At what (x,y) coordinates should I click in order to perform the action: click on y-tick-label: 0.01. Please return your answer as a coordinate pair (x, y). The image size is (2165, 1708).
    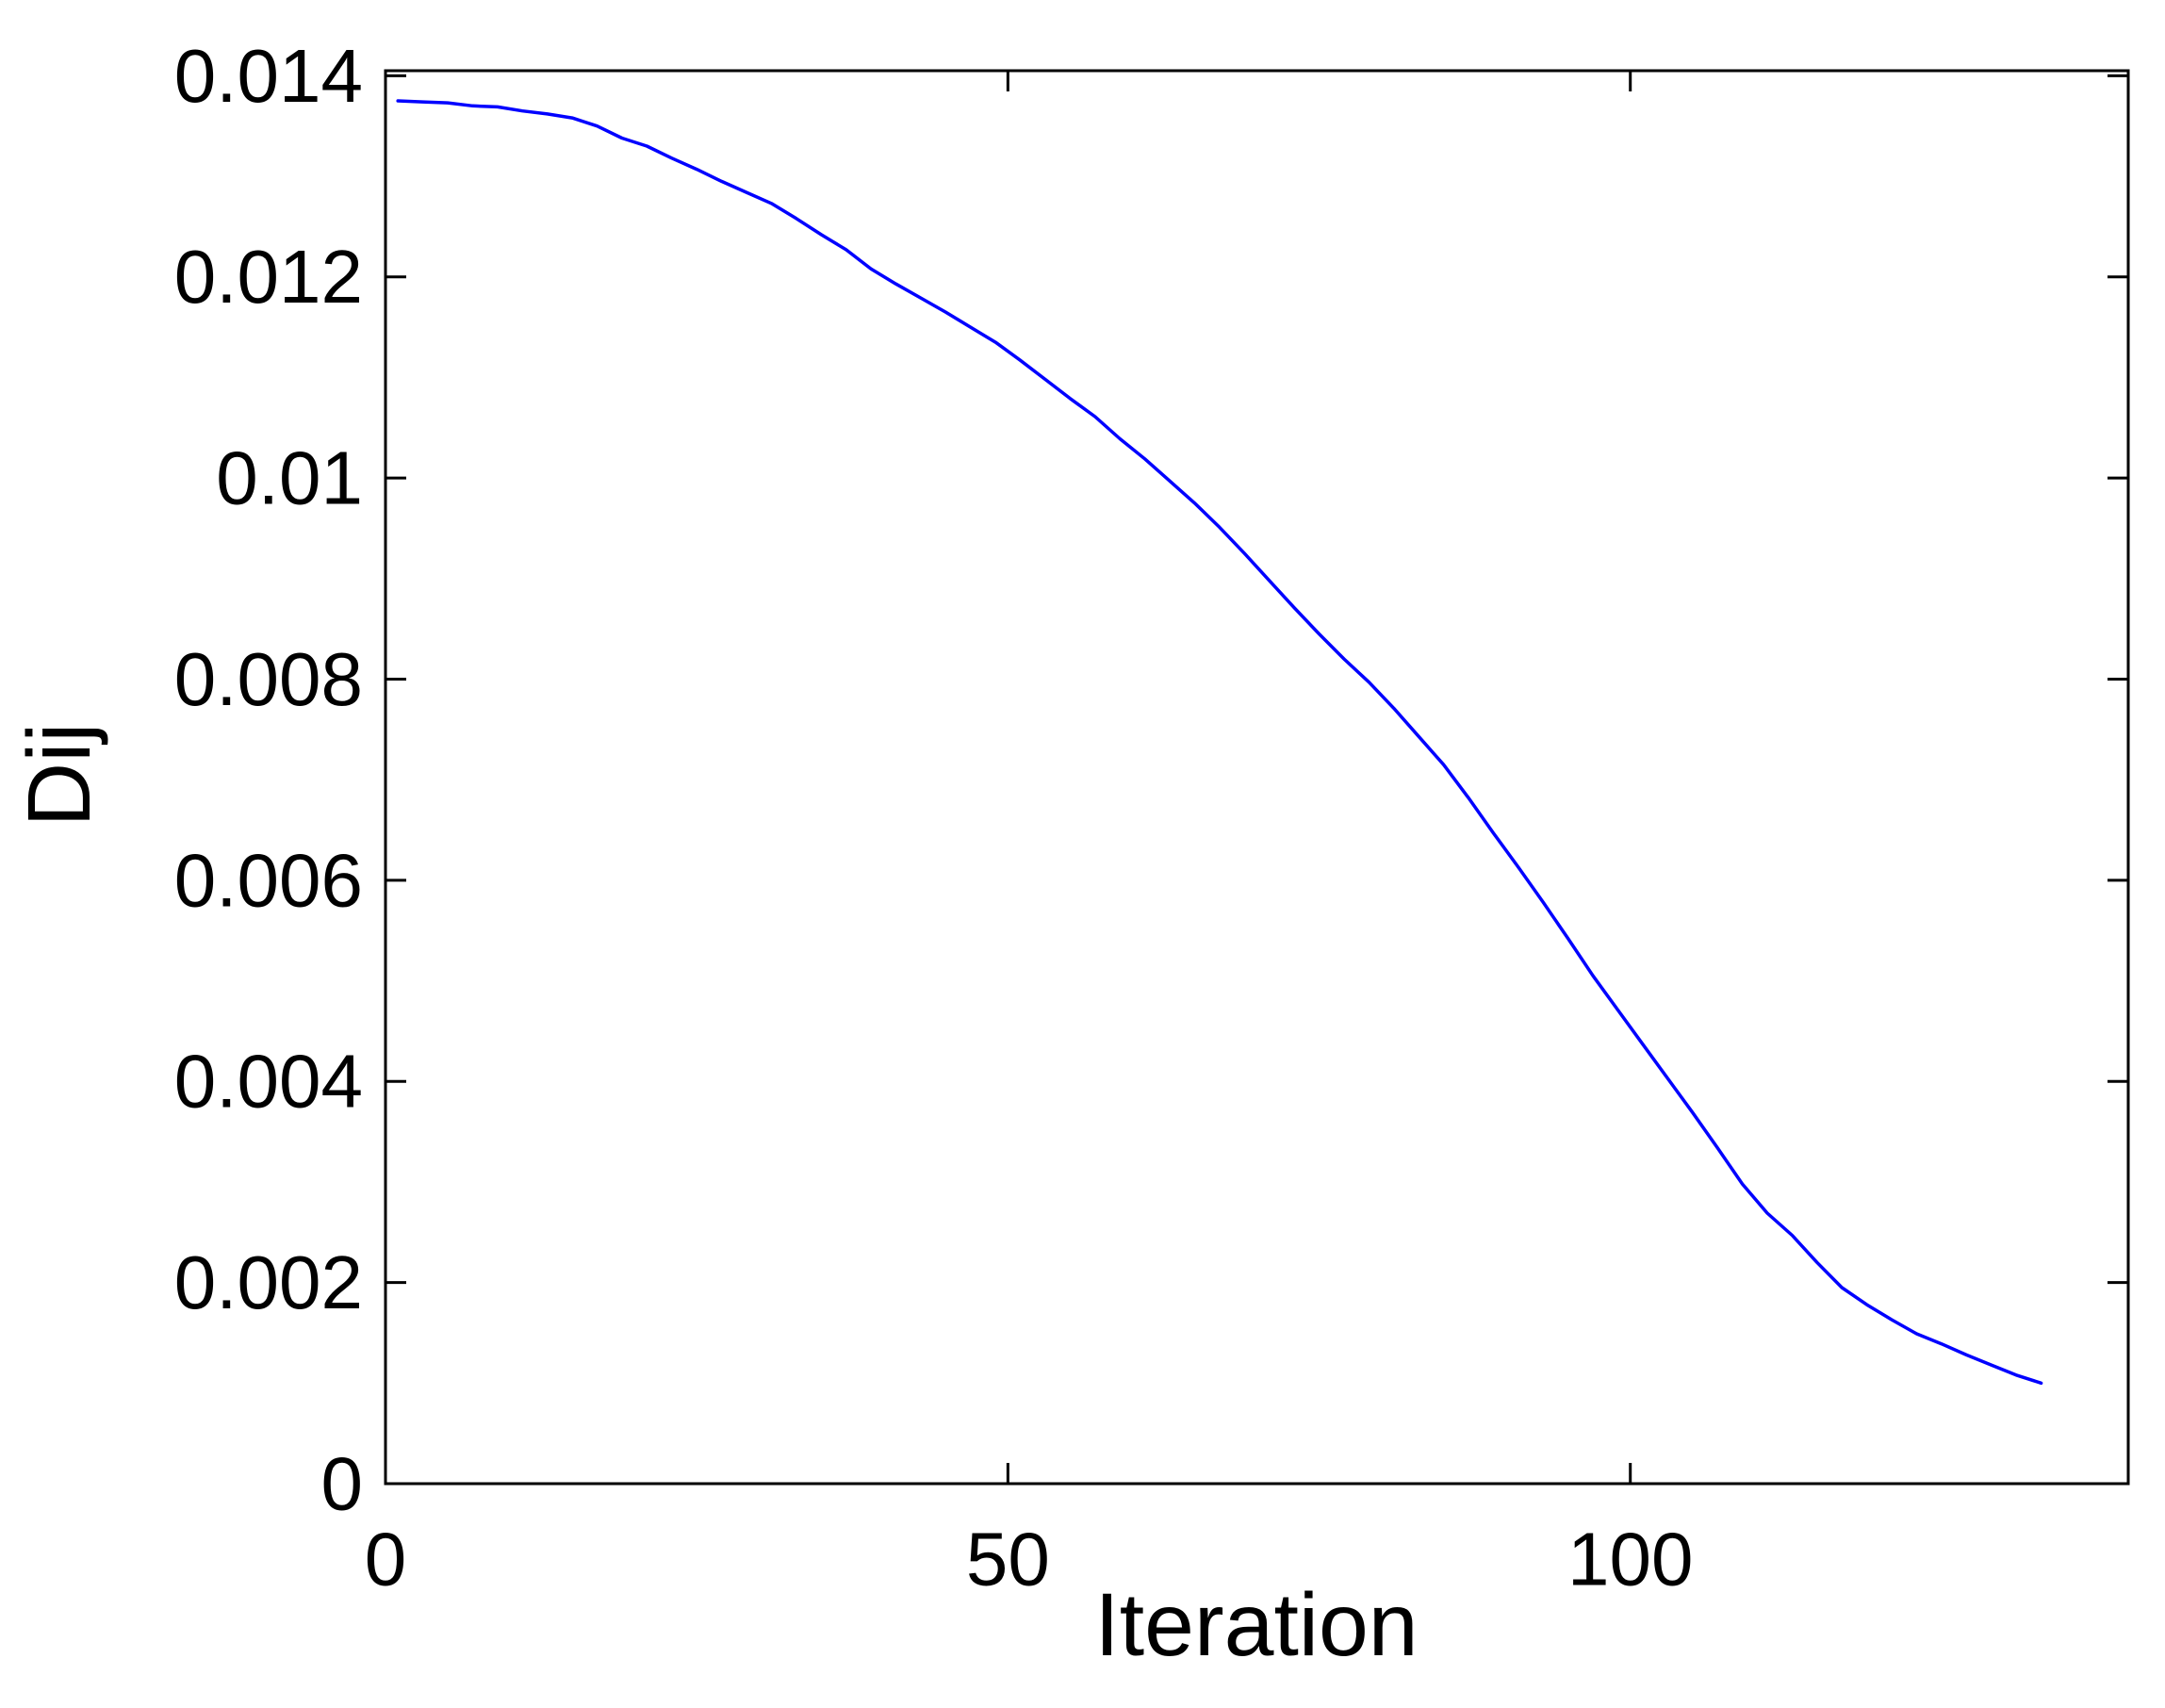
    Looking at the image, I should click on (289, 478).